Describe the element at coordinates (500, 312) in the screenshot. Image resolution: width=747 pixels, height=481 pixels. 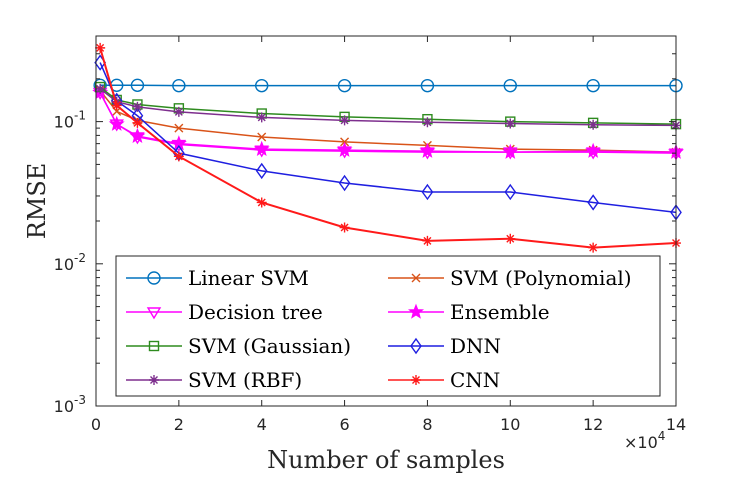
I see `legend-label: Ensemble` at that location.